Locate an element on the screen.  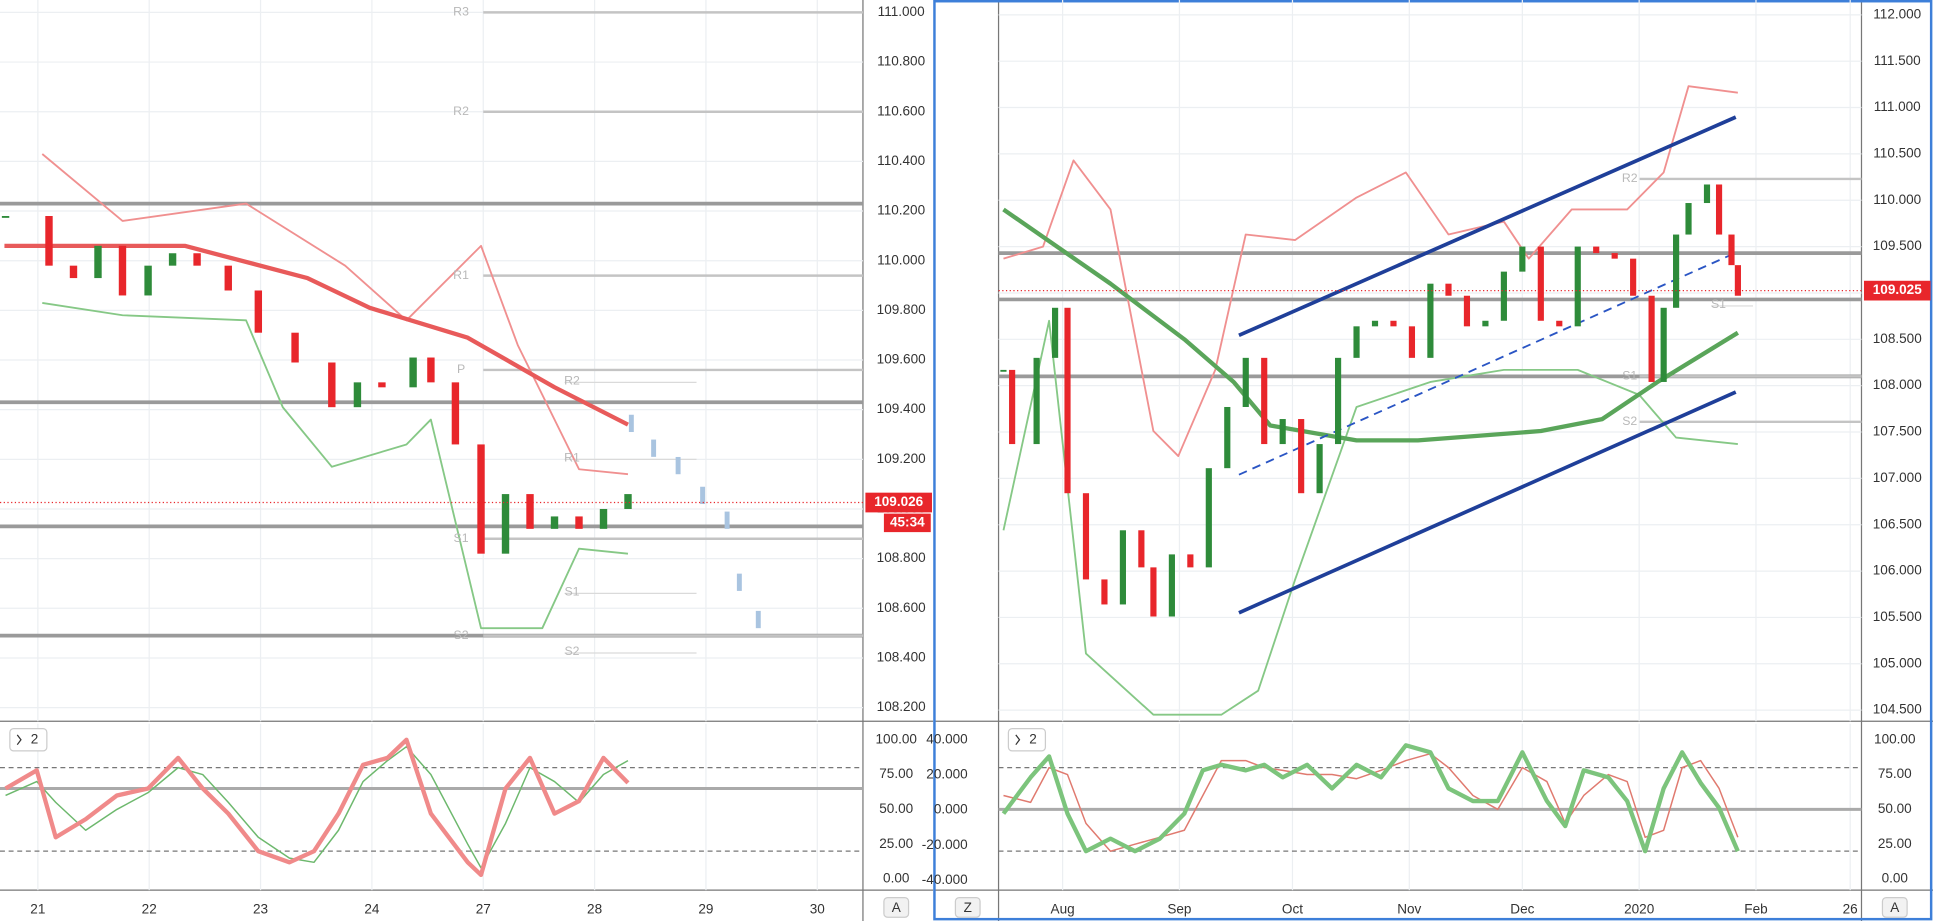
osc-tick-label: 100.00 is located at coordinates (896, 738).